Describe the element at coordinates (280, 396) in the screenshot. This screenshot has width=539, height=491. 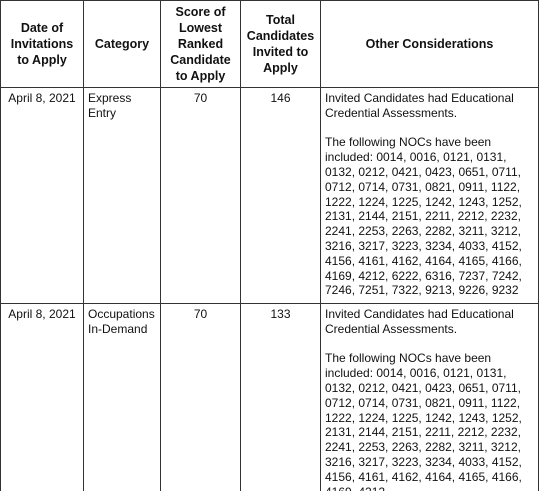
I see `total-cell: 133` at that location.